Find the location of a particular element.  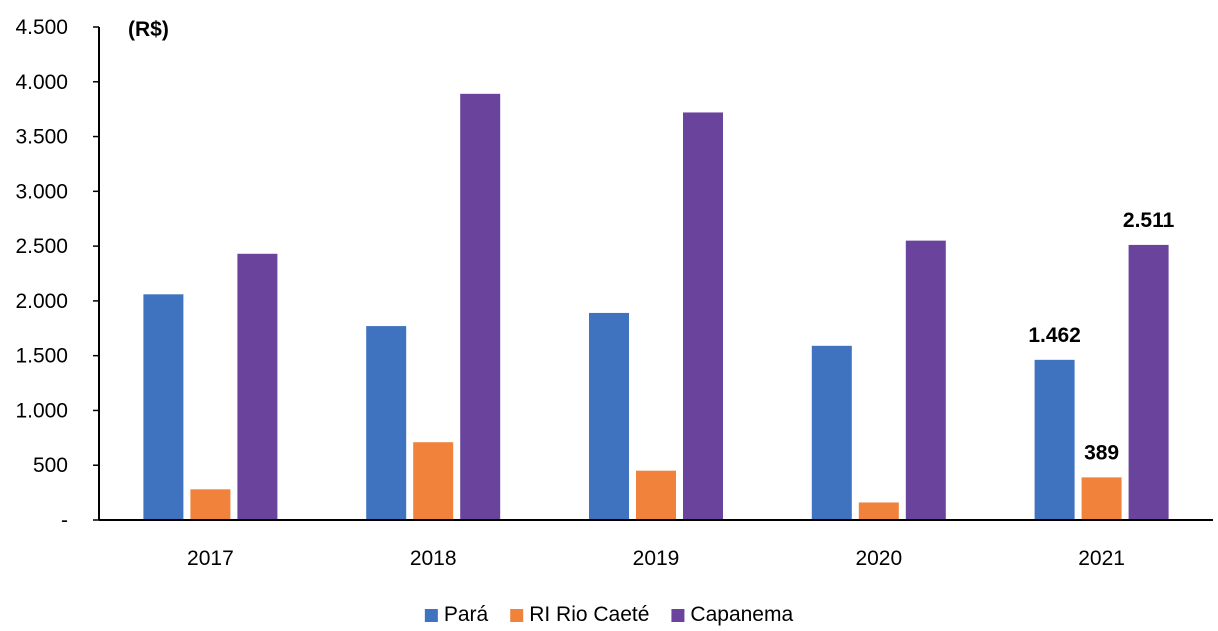

y-tick-label: 500 is located at coordinates (50, 465).